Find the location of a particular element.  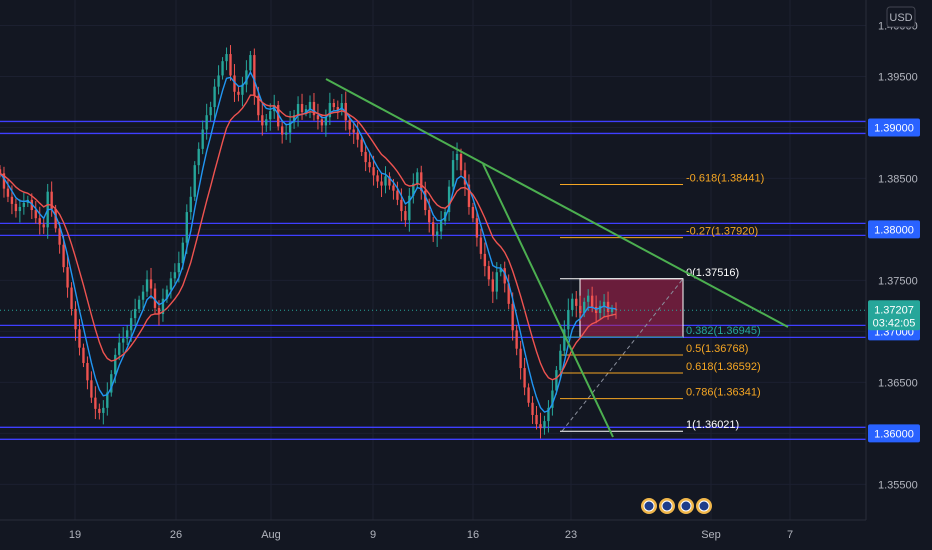

fib-label: 0.618(1.36592) is located at coordinates (723, 367).